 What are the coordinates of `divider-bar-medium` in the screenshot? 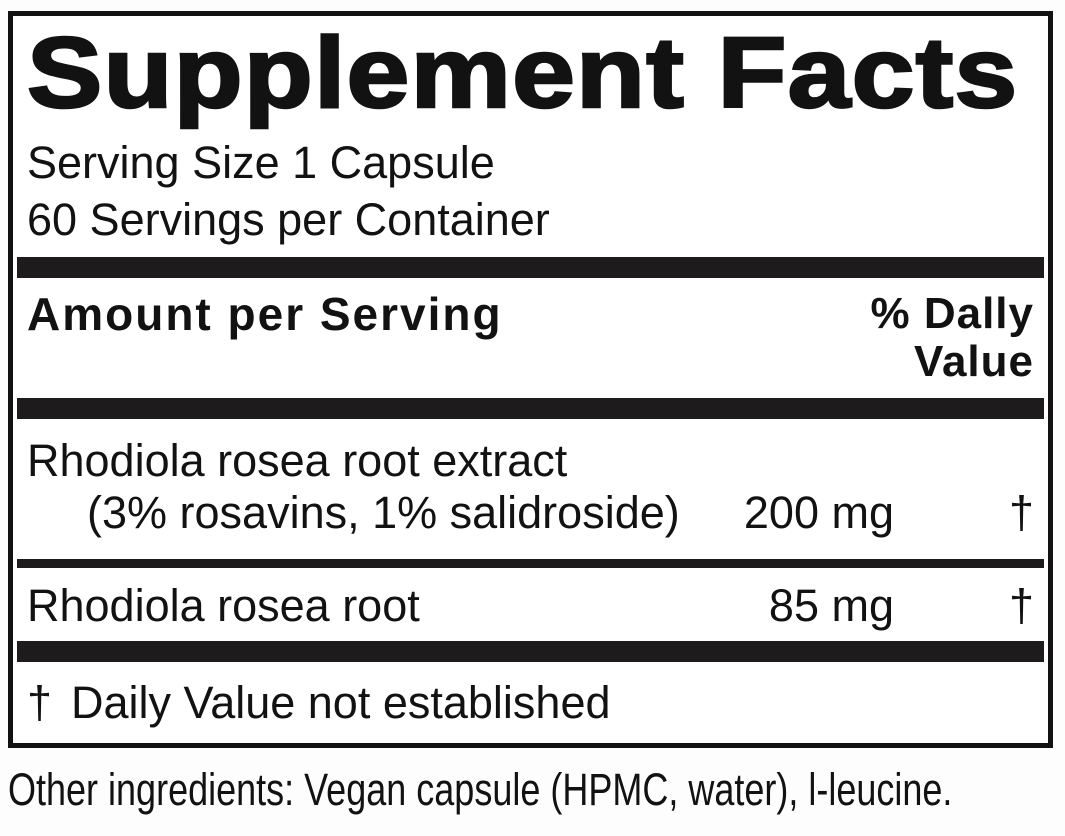 It's located at (530, 563).